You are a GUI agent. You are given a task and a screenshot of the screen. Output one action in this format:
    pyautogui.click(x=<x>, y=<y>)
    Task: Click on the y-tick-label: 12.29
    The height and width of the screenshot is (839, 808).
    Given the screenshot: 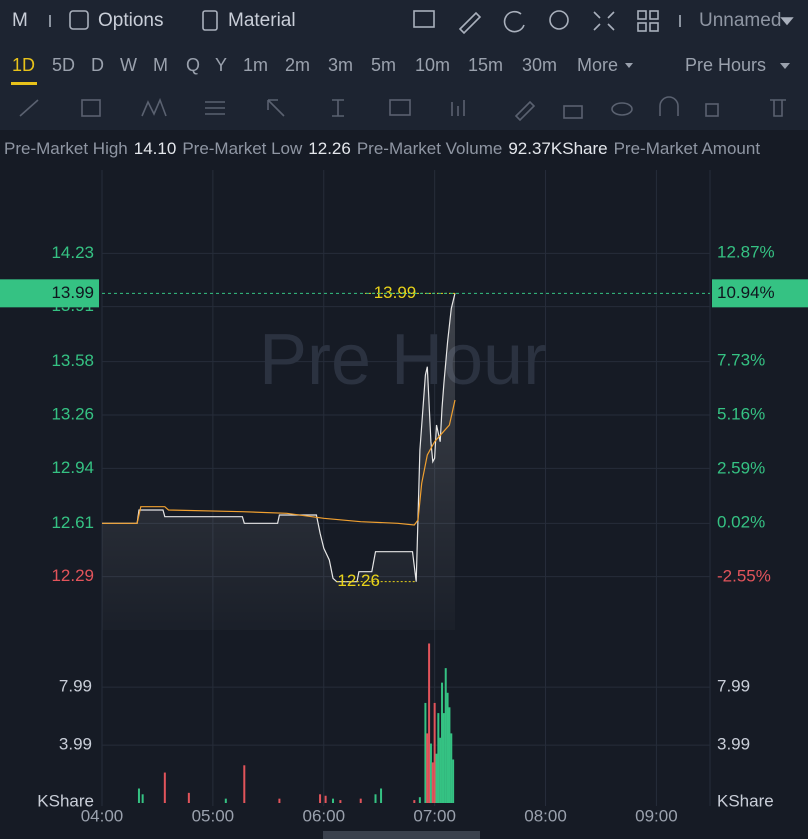 What is the action you would take?
    pyautogui.click(x=72, y=575)
    